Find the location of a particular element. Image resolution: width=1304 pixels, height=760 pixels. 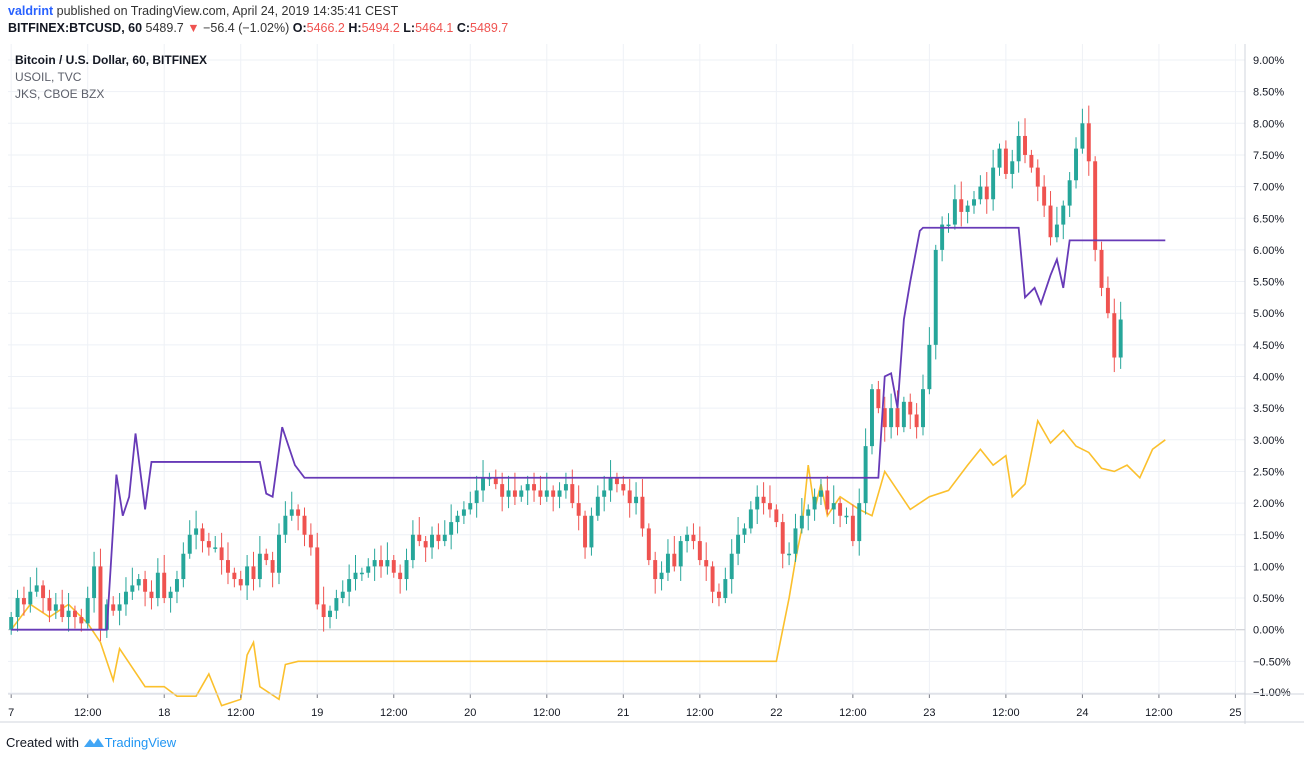

legend-main-series: Bitcoin / U.S. Dollar, 60, BITFINEX is located at coordinates (111, 60).